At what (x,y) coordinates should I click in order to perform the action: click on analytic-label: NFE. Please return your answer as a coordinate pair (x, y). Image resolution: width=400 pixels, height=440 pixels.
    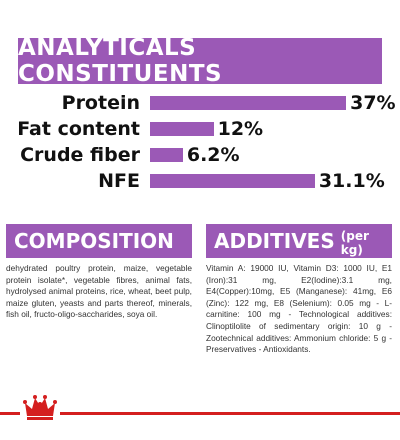
    Looking at the image, I should click on (119, 181).